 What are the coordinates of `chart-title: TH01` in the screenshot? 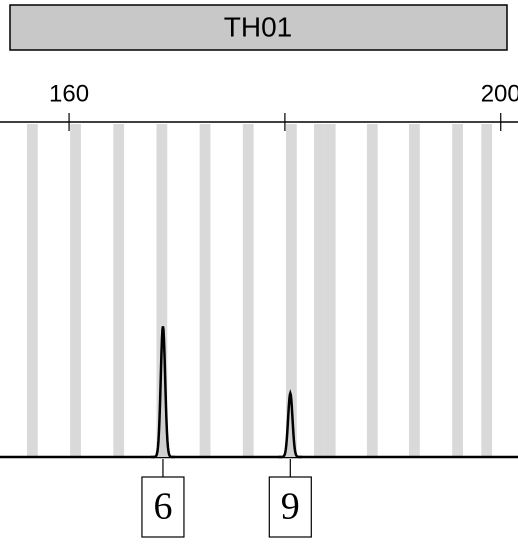 It's located at (258, 26).